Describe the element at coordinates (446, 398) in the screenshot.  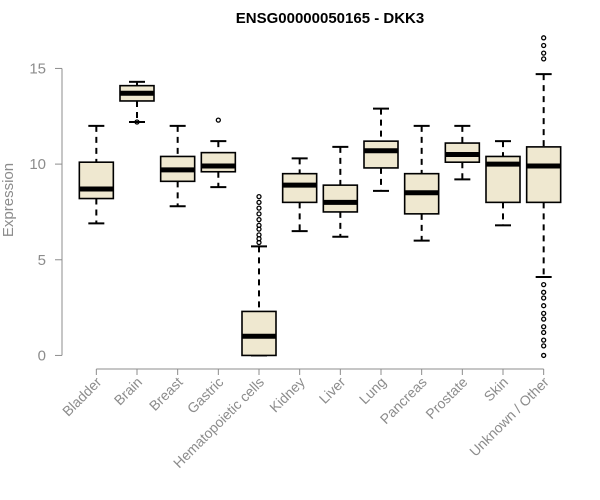
I see `x-tick-label: Prostate` at that location.